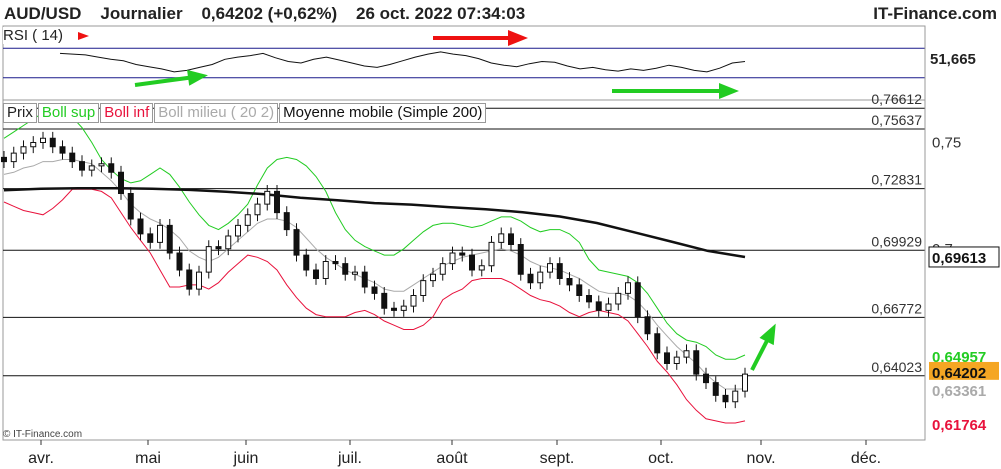 The image size is (1001, 469). What do you see at coordinates (959, 258) in the screenshot?
I see `price-tag-label: 0,69613` at bounding box center [959, 258].